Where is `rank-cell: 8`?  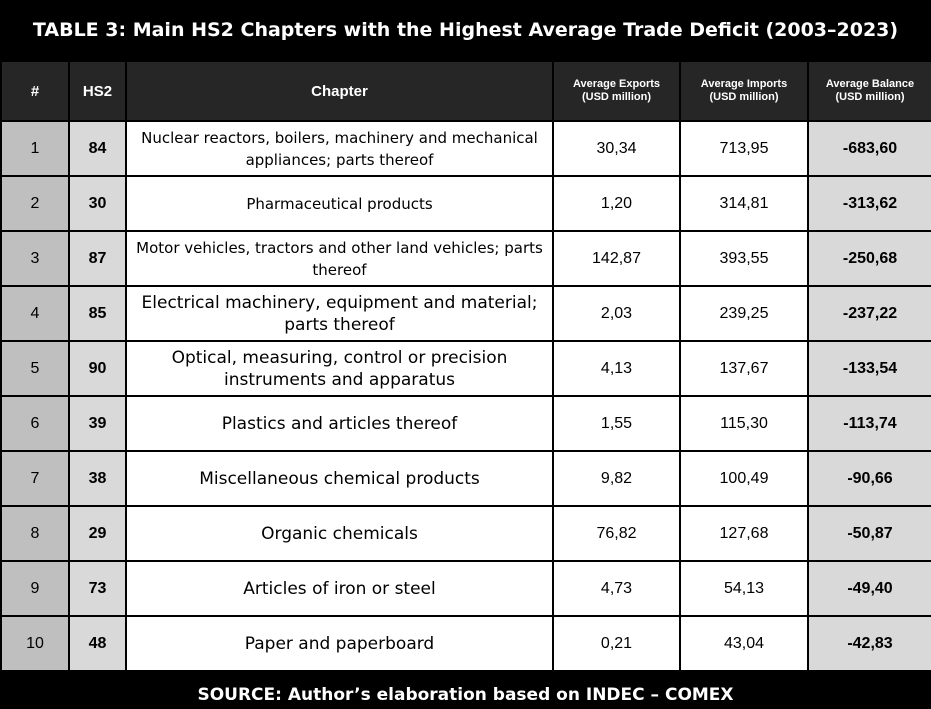 rank-cell: 8 is located at coordinates (35, 533).